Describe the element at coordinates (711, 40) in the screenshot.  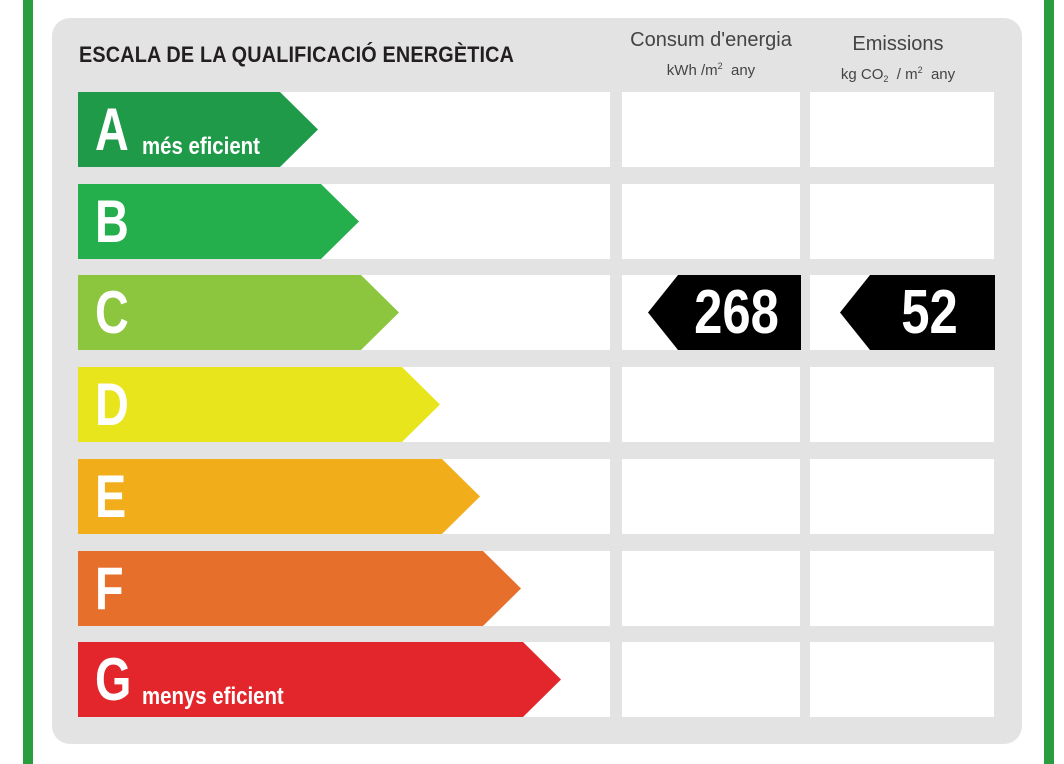
I see `consum-title: Consum d'energia` at that location.